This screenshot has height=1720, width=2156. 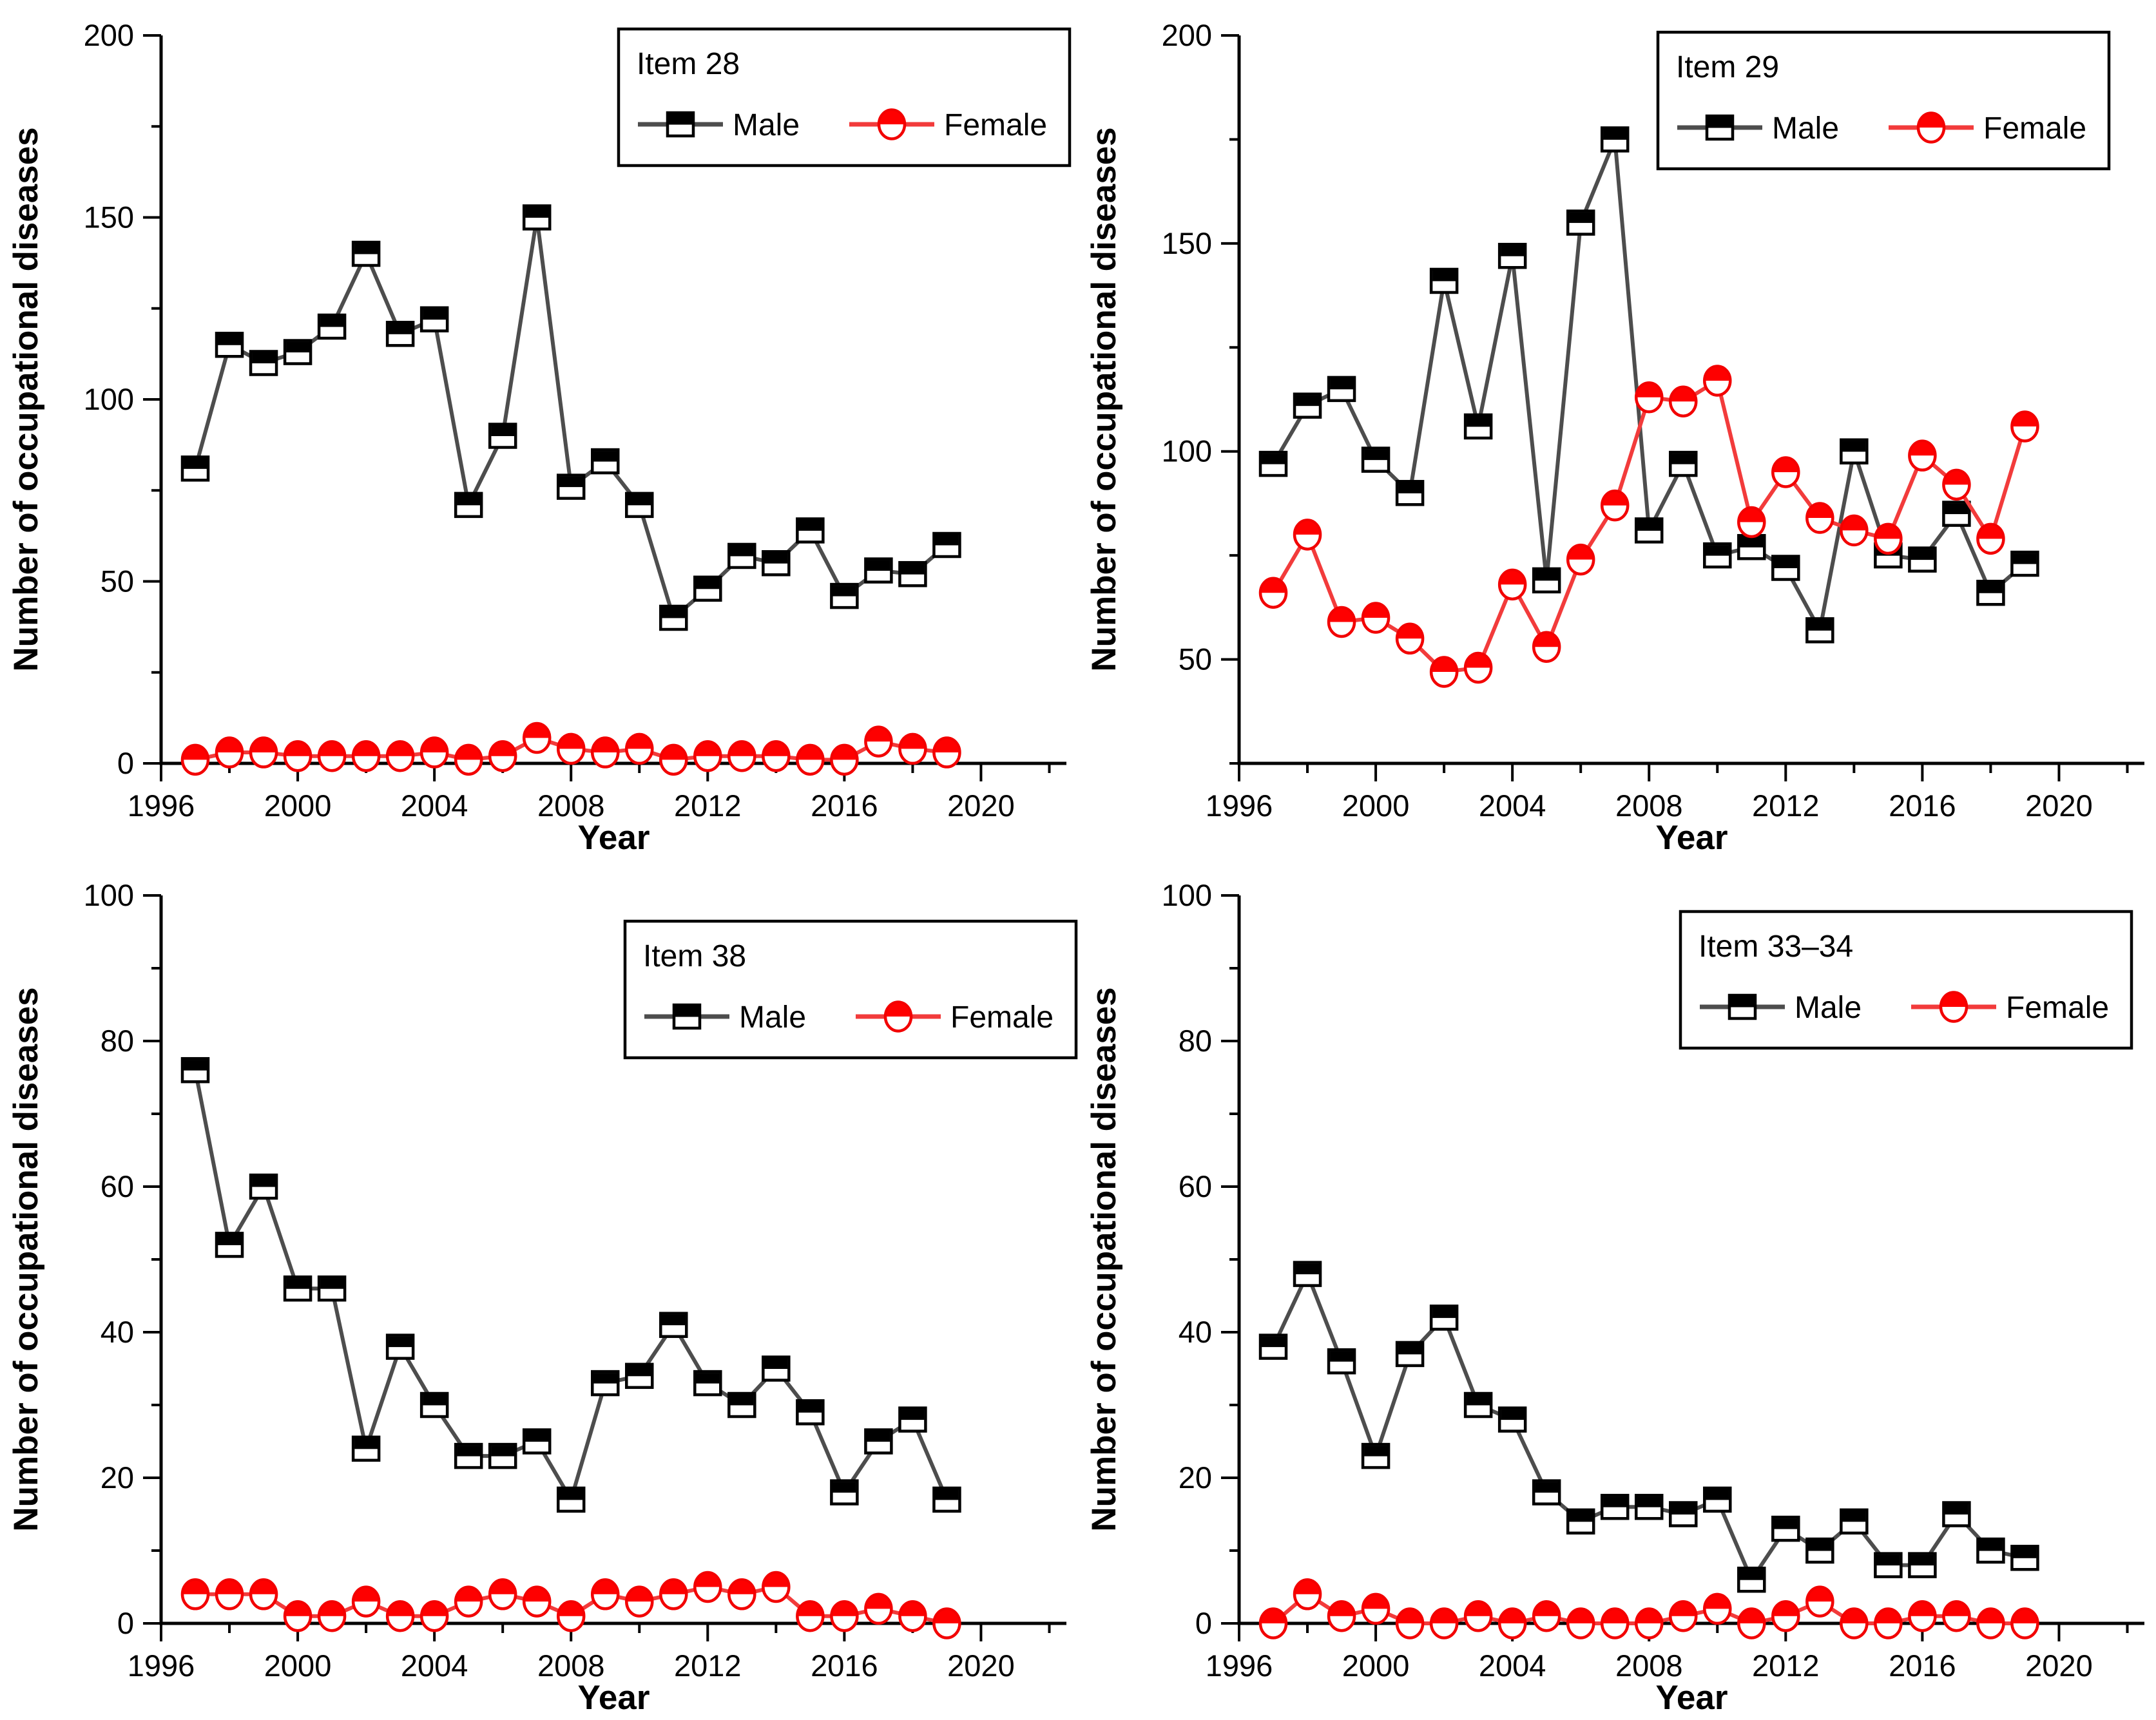 What do you see at coordinates (1906, 980) in the screenshot?
I see `legend-box` at bounding box center [1906, 980].